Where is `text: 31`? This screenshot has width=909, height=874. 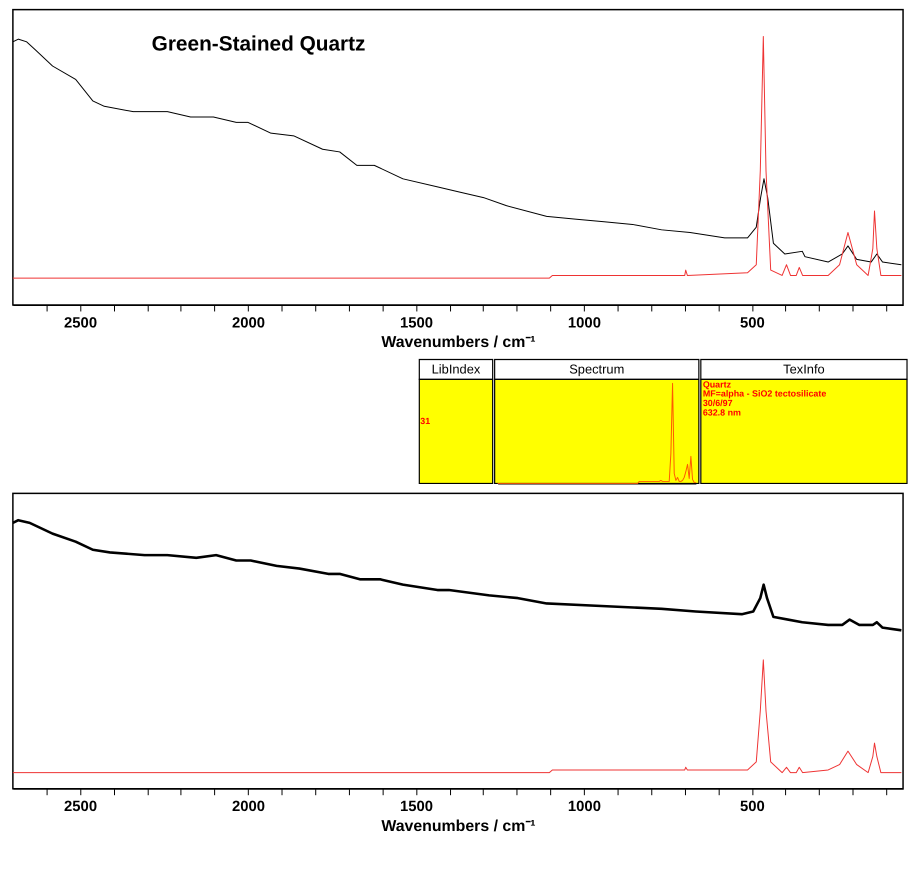 text: 31 is located at coordinates (425, 421).